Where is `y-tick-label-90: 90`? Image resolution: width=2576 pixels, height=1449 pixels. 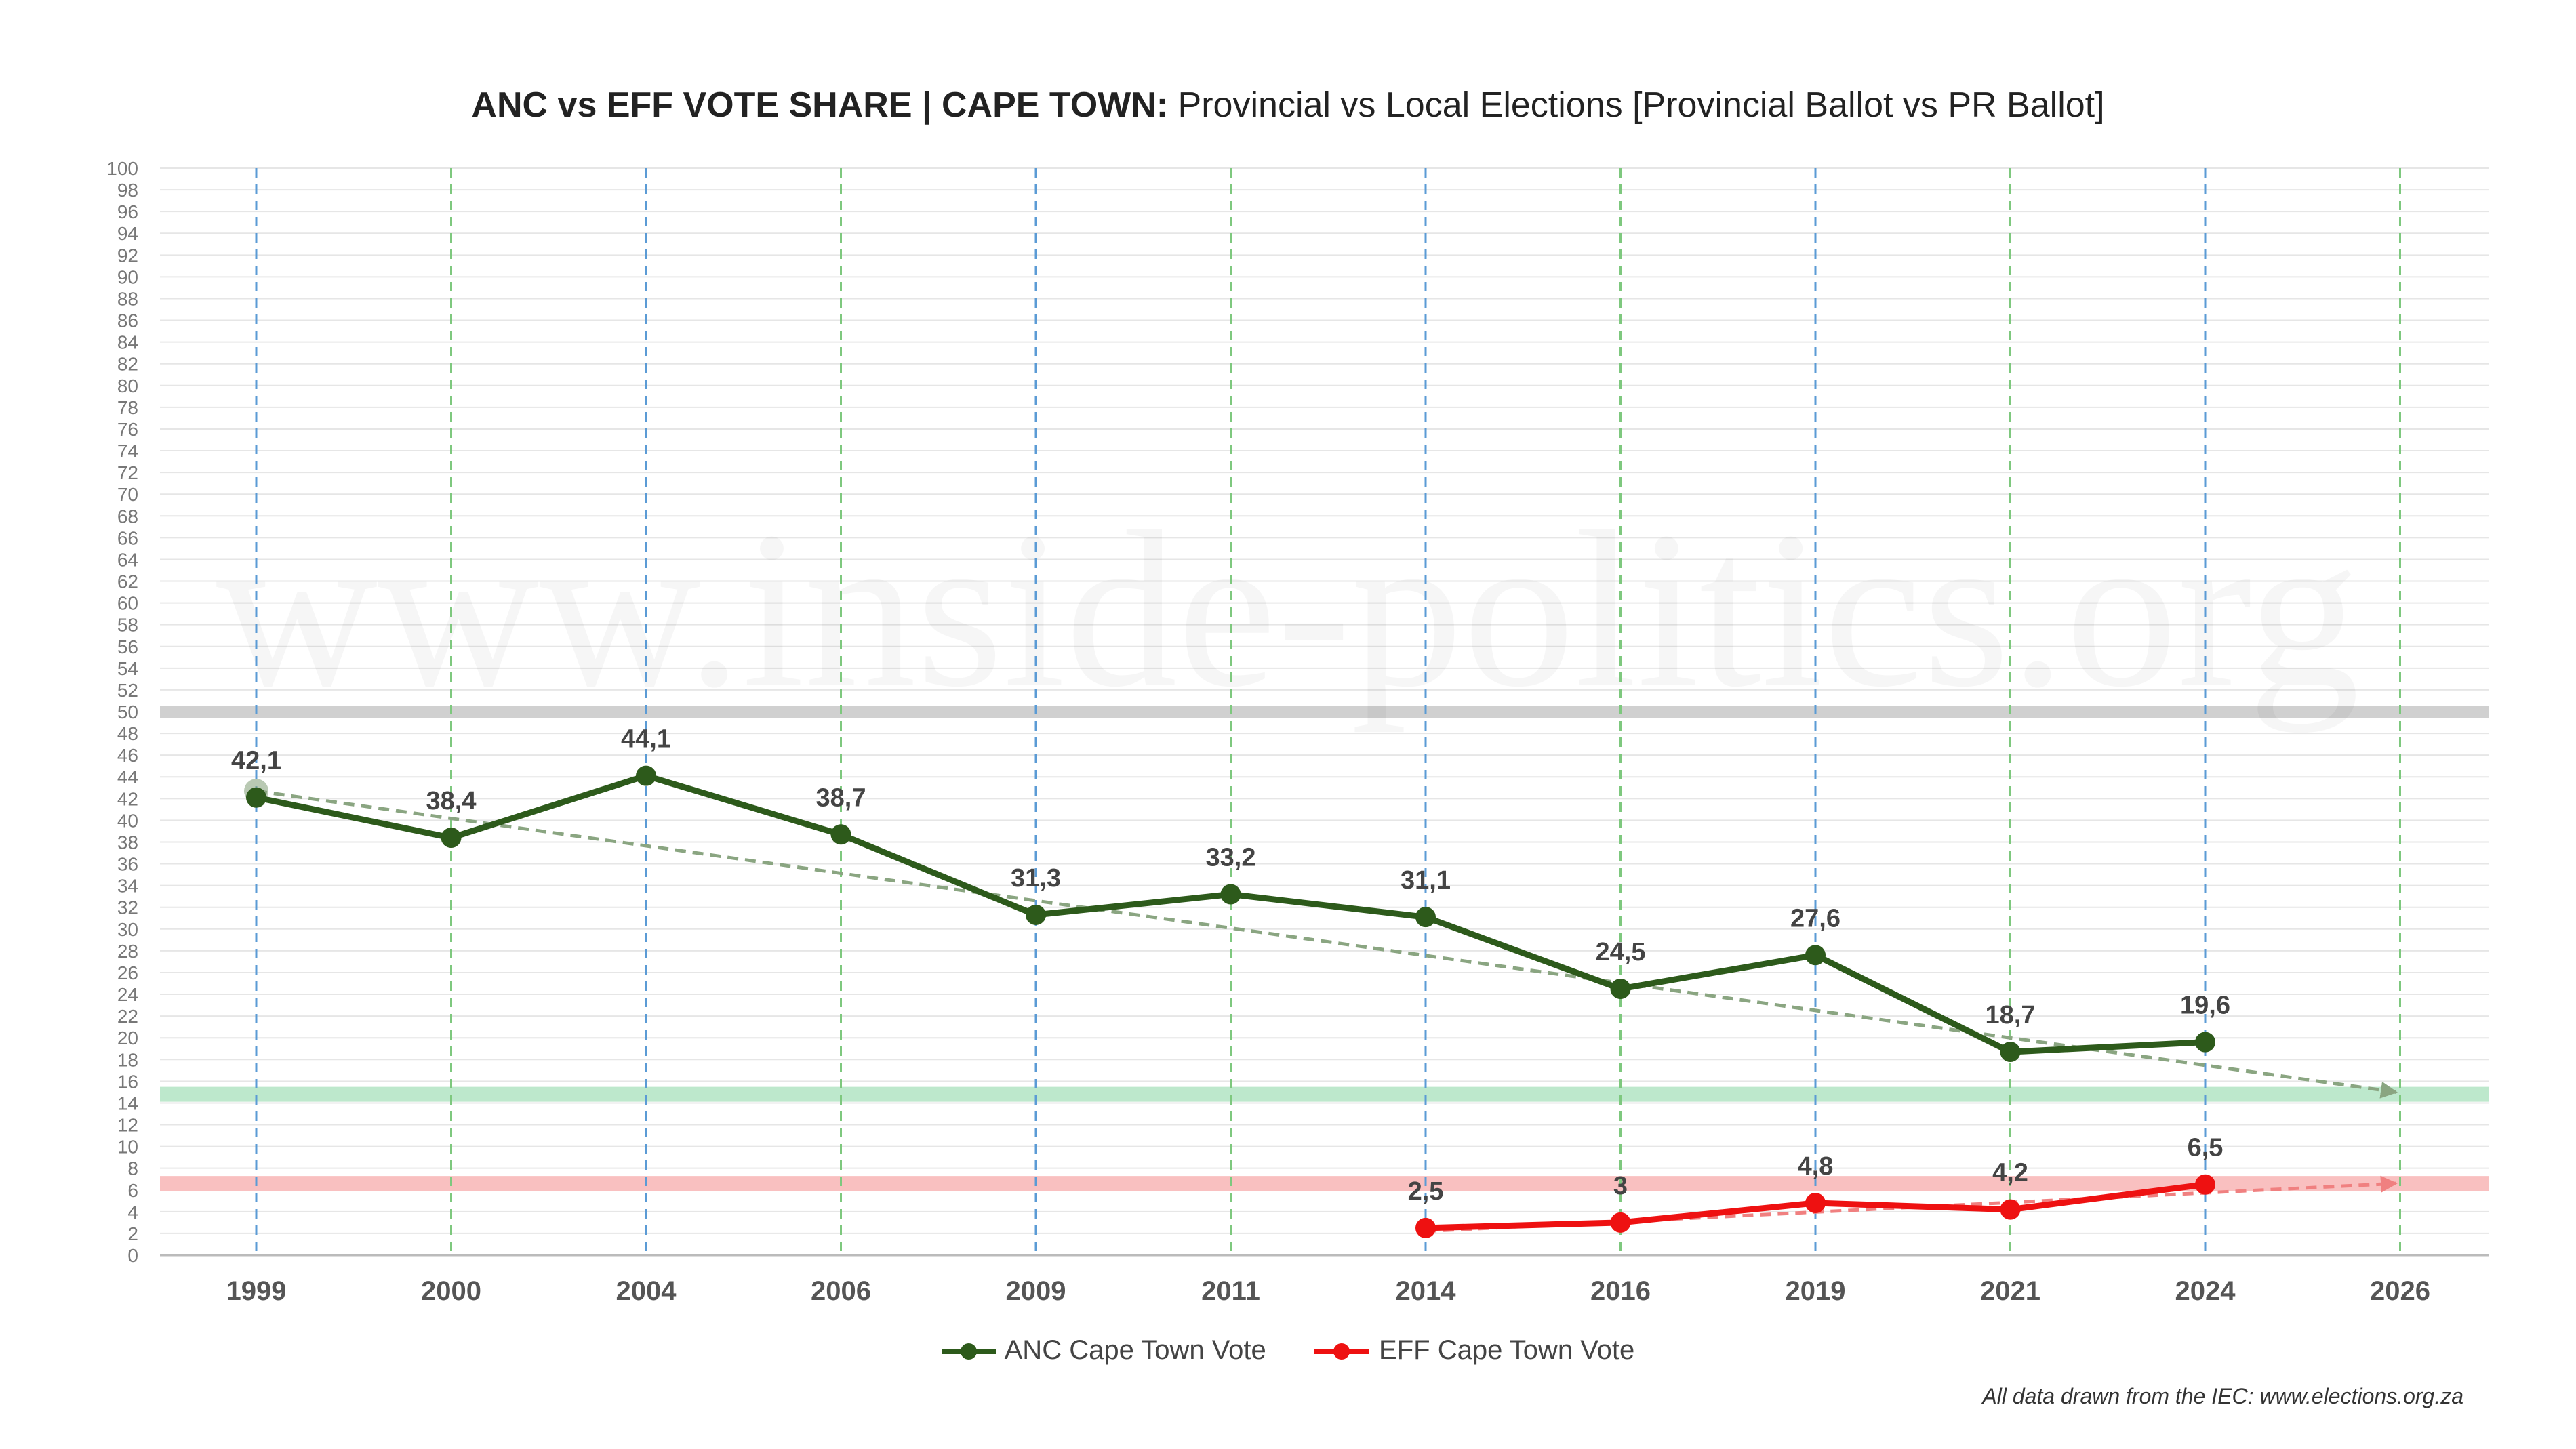
y-tick-label-90: 90 is located at coordinates (127, 276).